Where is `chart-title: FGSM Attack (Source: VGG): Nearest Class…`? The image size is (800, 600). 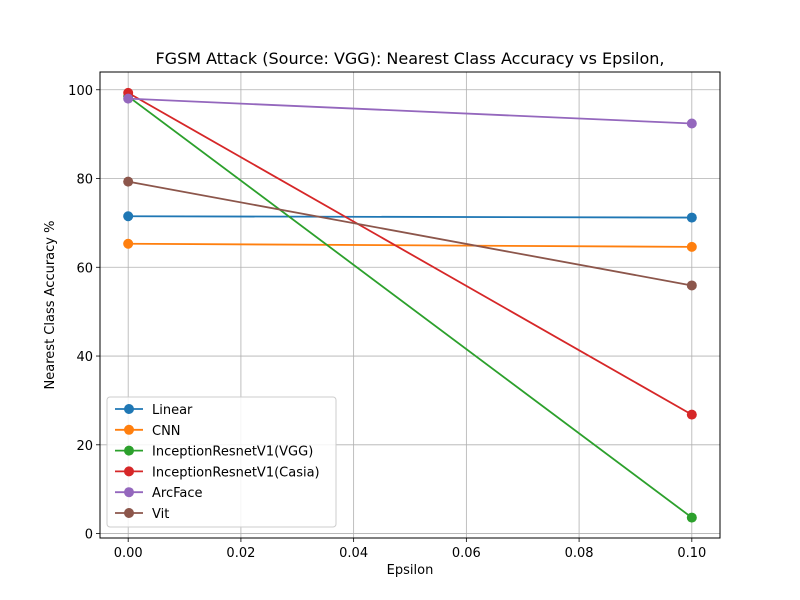 chart-title: FGSM Attack (Source: VGG): Nearest Class… is located at coordinates (409, 58).